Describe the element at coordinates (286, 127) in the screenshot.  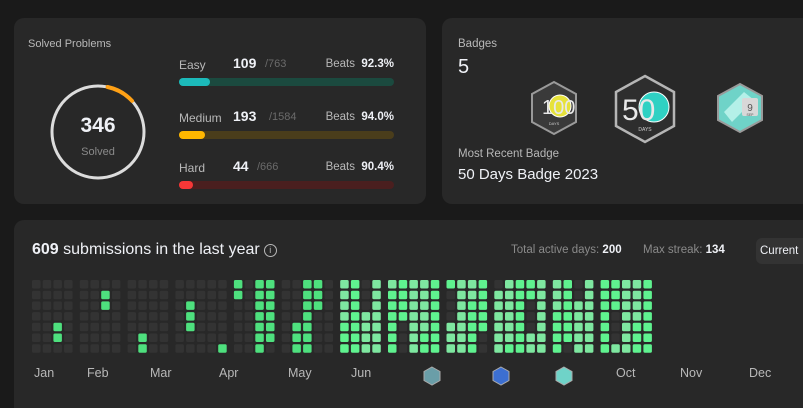
I see `difficulty-medium: Medium 193 /1584 Beats 94.0%` at that location.